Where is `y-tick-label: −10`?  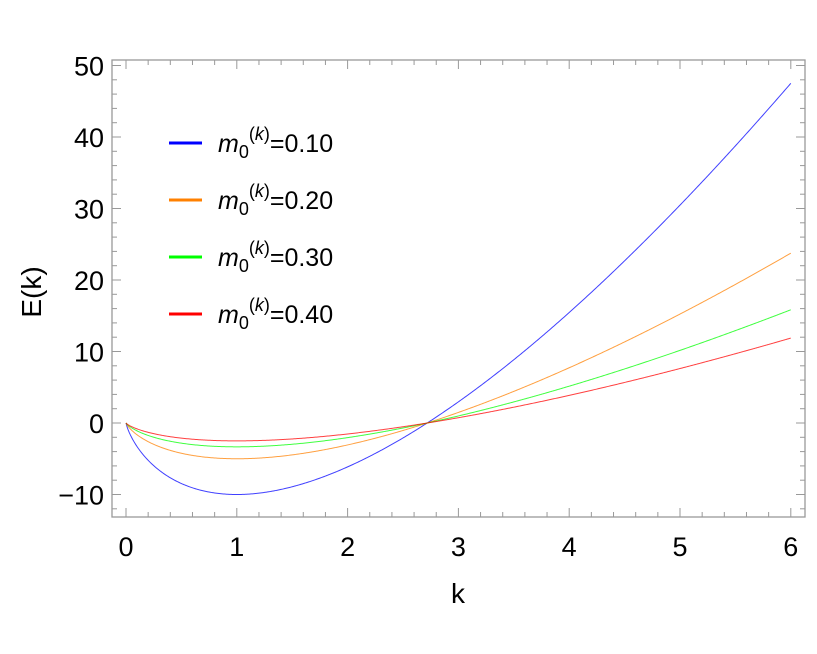 y-tick-label: −10 is located at coordinates (81, 496).